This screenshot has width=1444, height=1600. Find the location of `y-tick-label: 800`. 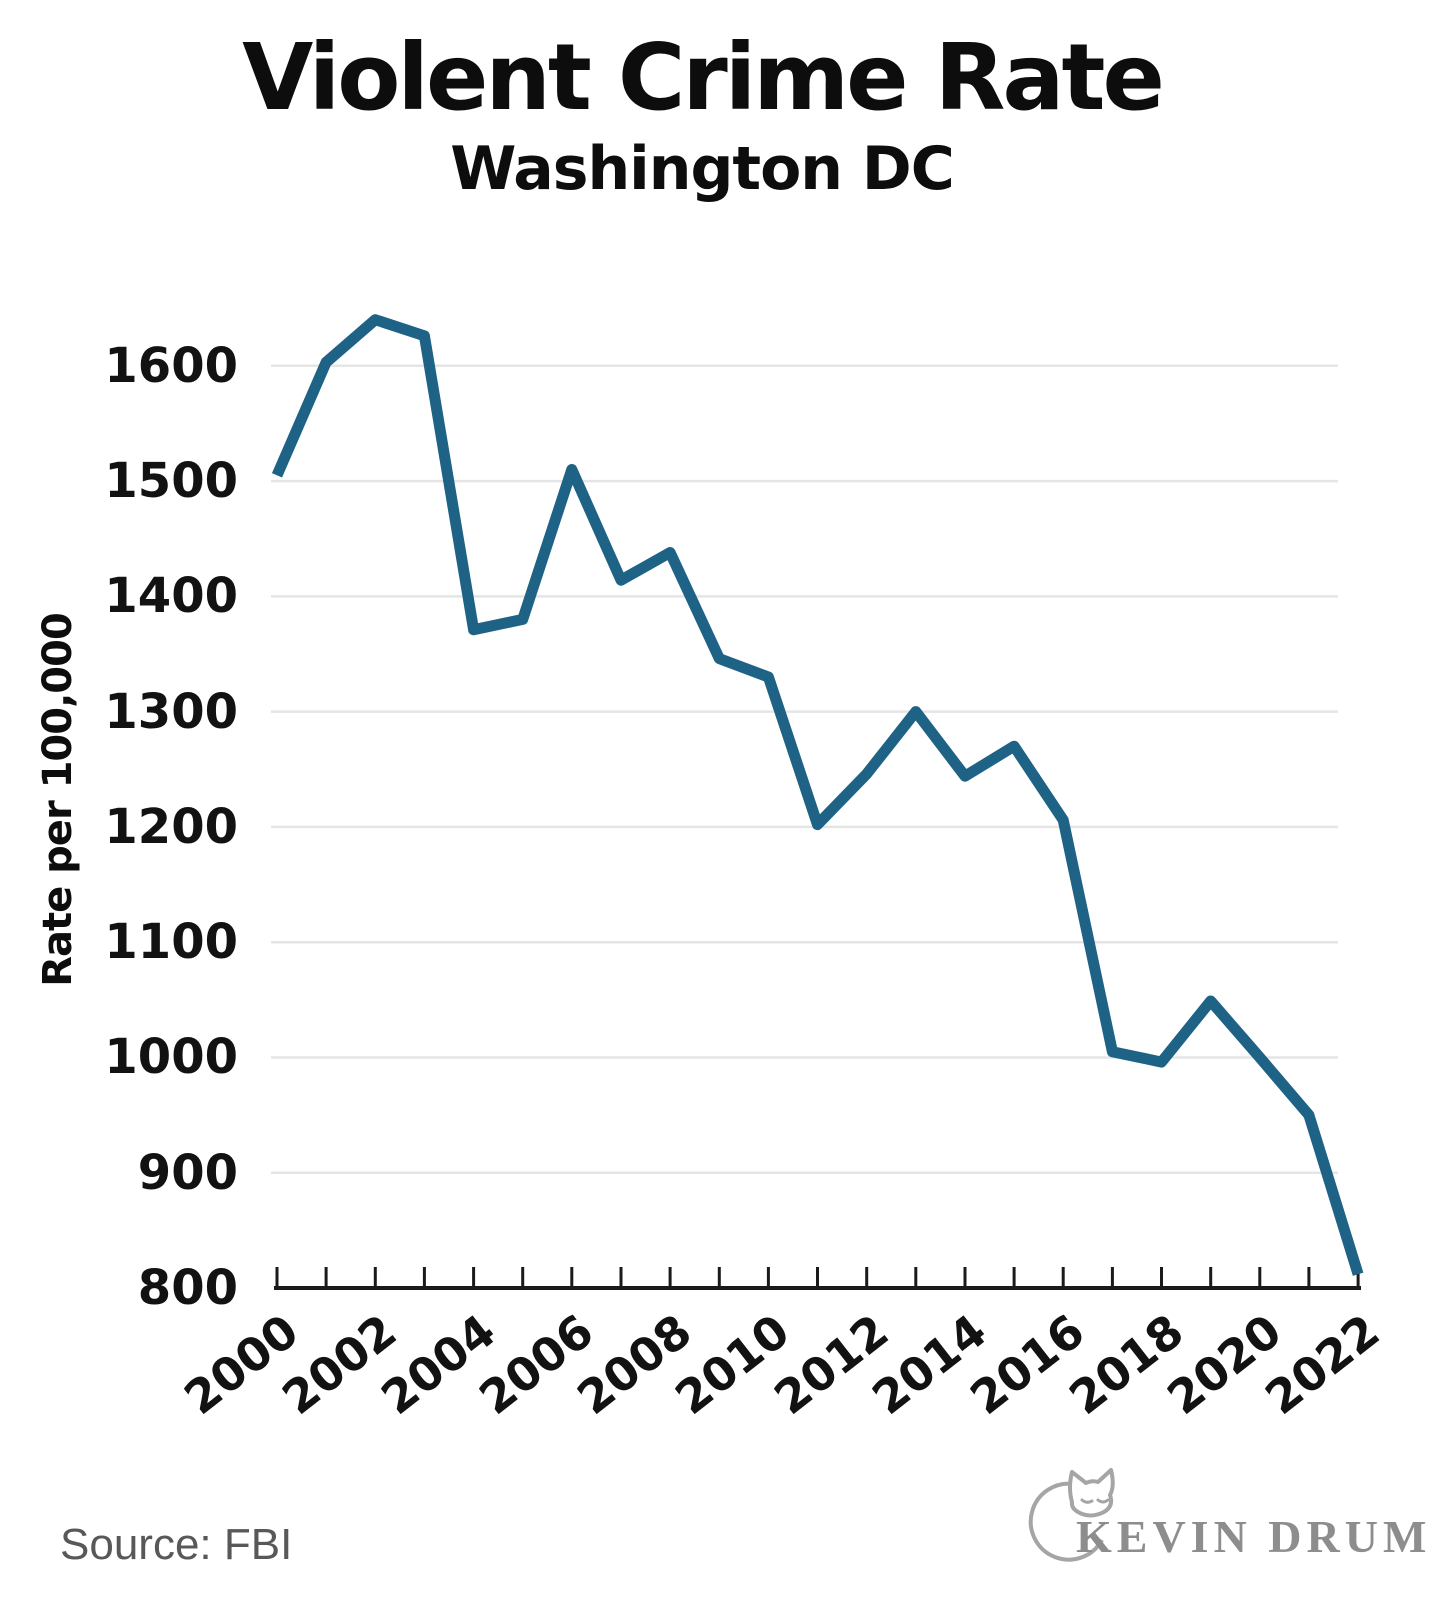

y-tick-label: 800 is located at coordinates (187, 1288).